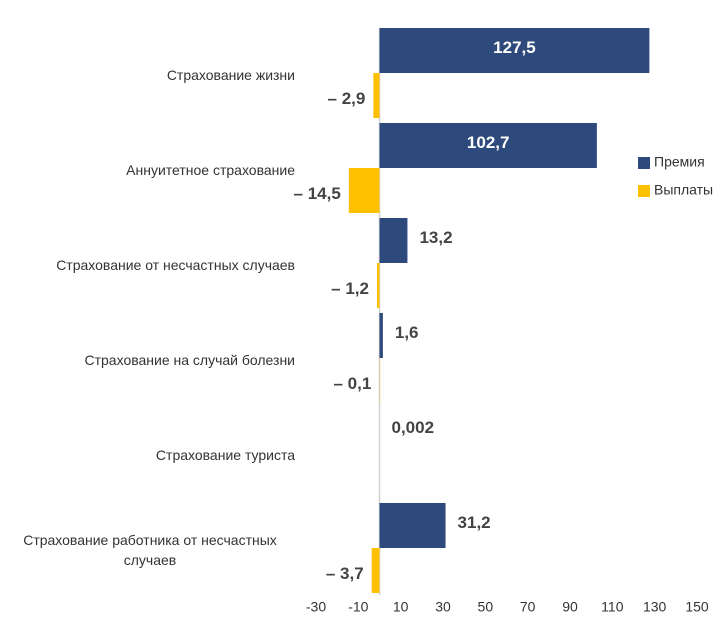 The height and width of the screenshot is (635, 720). Describe the element at coordinates (175, 265) in the screenshot. I see `category-label: Страхование от несчастных случаев` at that location.